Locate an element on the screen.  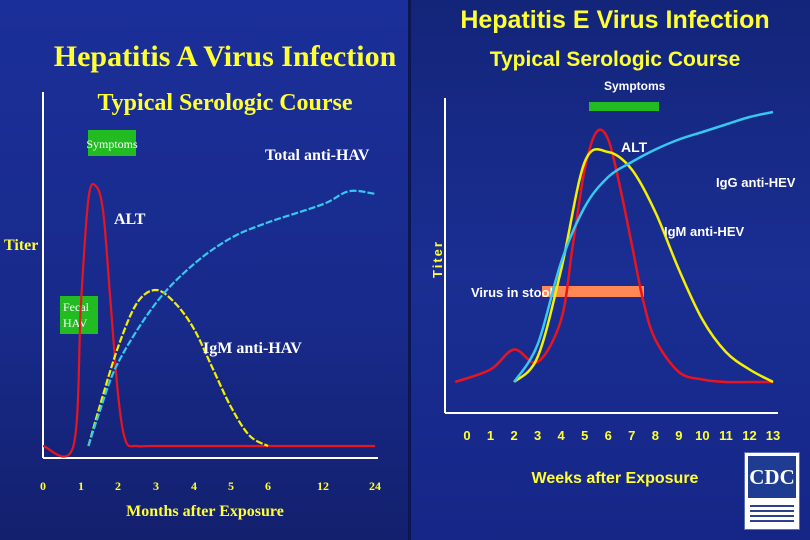
hev-x-tick-label: 10 is located at coordinates (702, 435).